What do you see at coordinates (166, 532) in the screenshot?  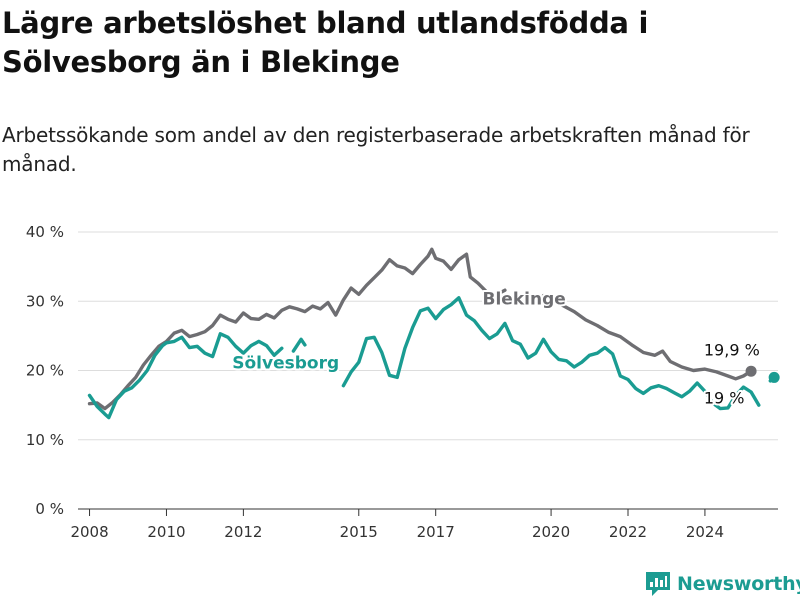 I see `x-tick-label: 2010` at bounding box center [166, 532].